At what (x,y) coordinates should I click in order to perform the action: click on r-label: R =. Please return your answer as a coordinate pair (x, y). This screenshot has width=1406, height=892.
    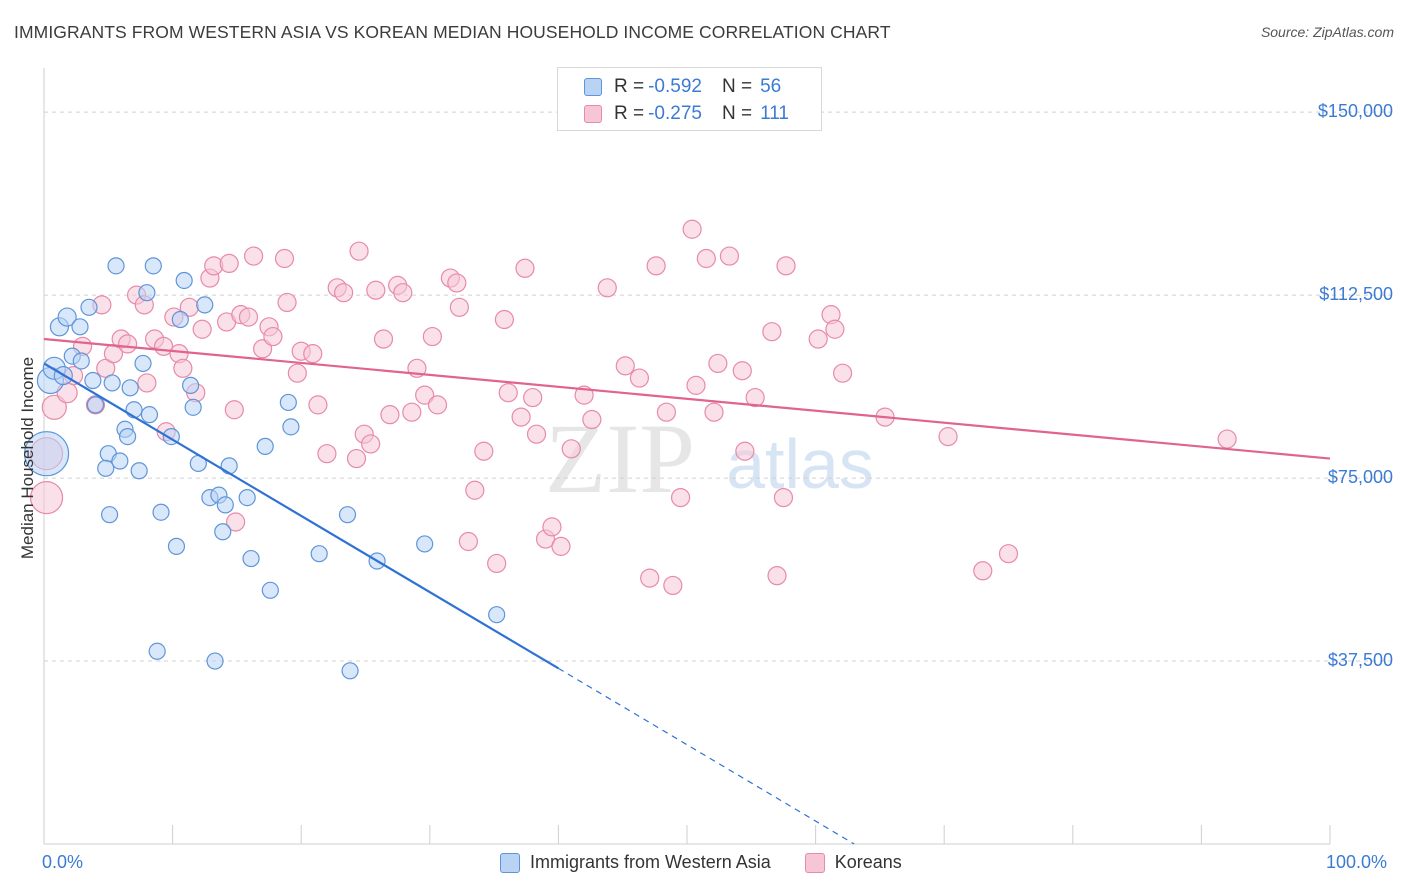
    Looking at the image, I should click on (629, 113).